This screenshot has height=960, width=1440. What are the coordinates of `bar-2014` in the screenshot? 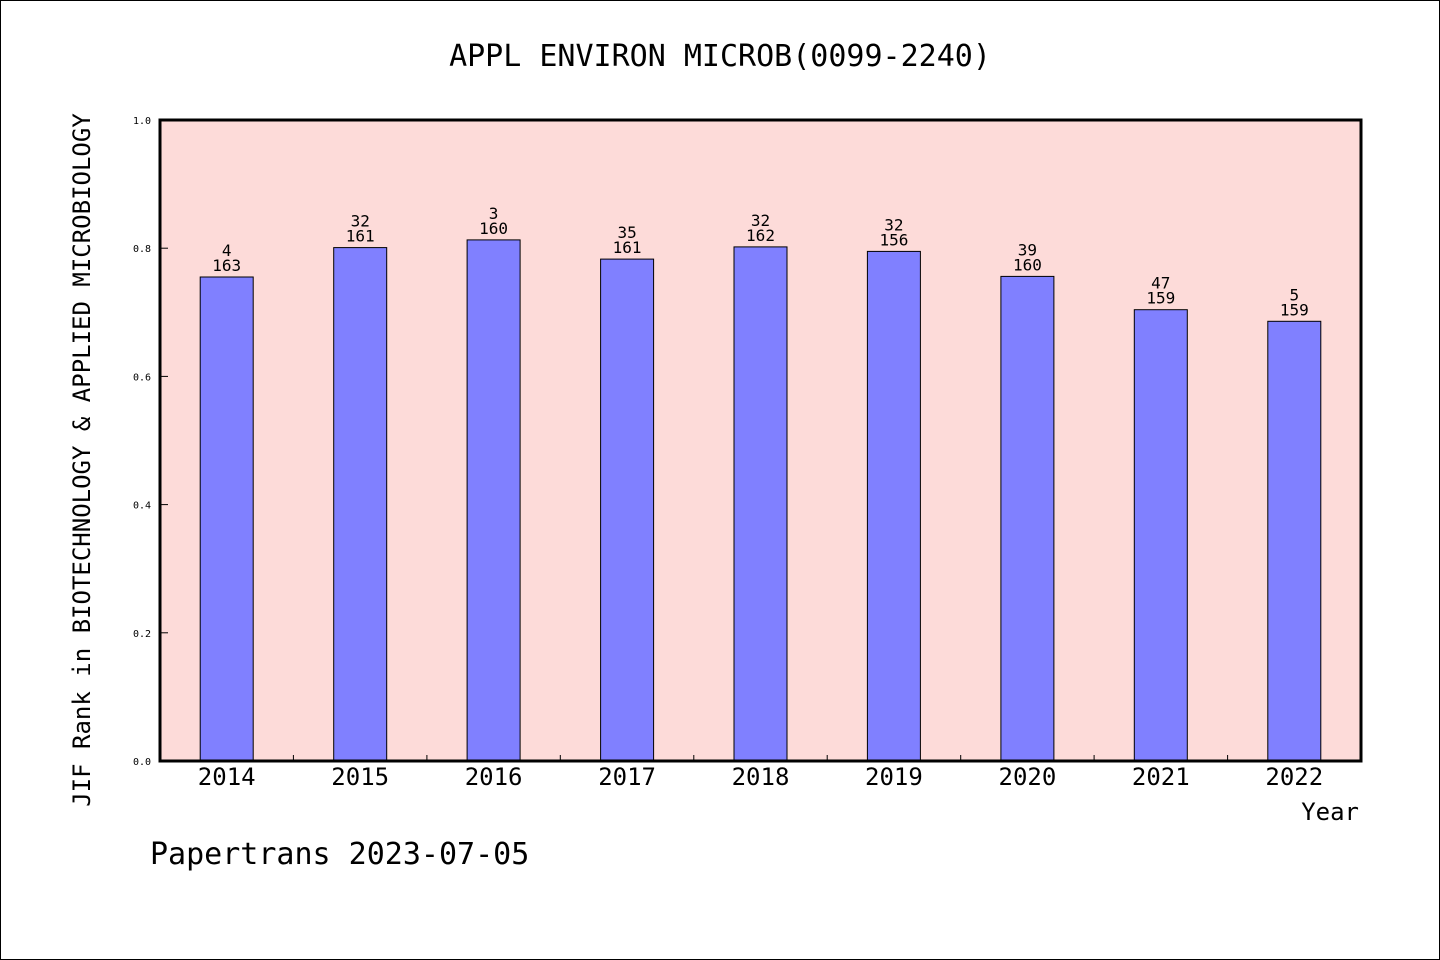 It's located at (226, 519).